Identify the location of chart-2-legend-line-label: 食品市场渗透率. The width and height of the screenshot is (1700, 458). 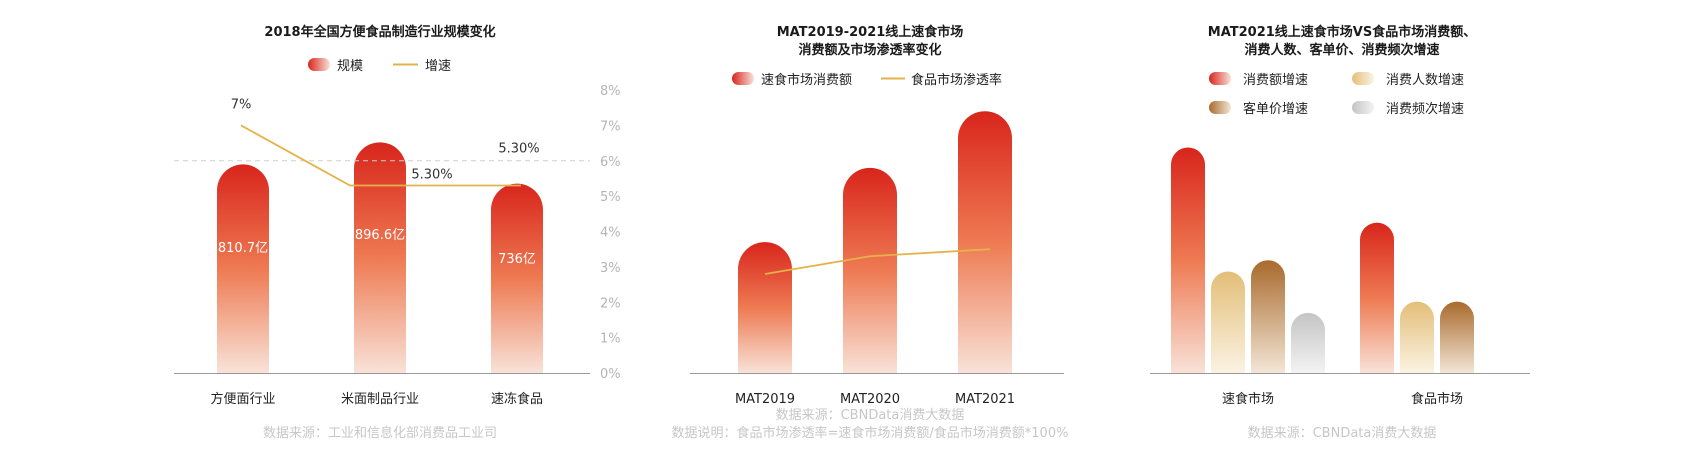
(956, 80).